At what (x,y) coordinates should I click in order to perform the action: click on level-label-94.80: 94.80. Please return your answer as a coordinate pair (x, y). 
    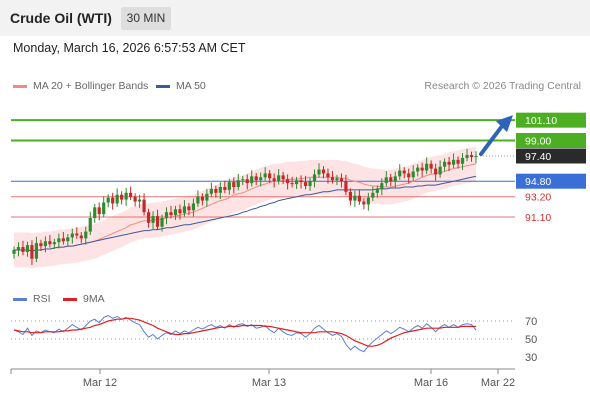
    Looking at the image, I should click on (538, 182).